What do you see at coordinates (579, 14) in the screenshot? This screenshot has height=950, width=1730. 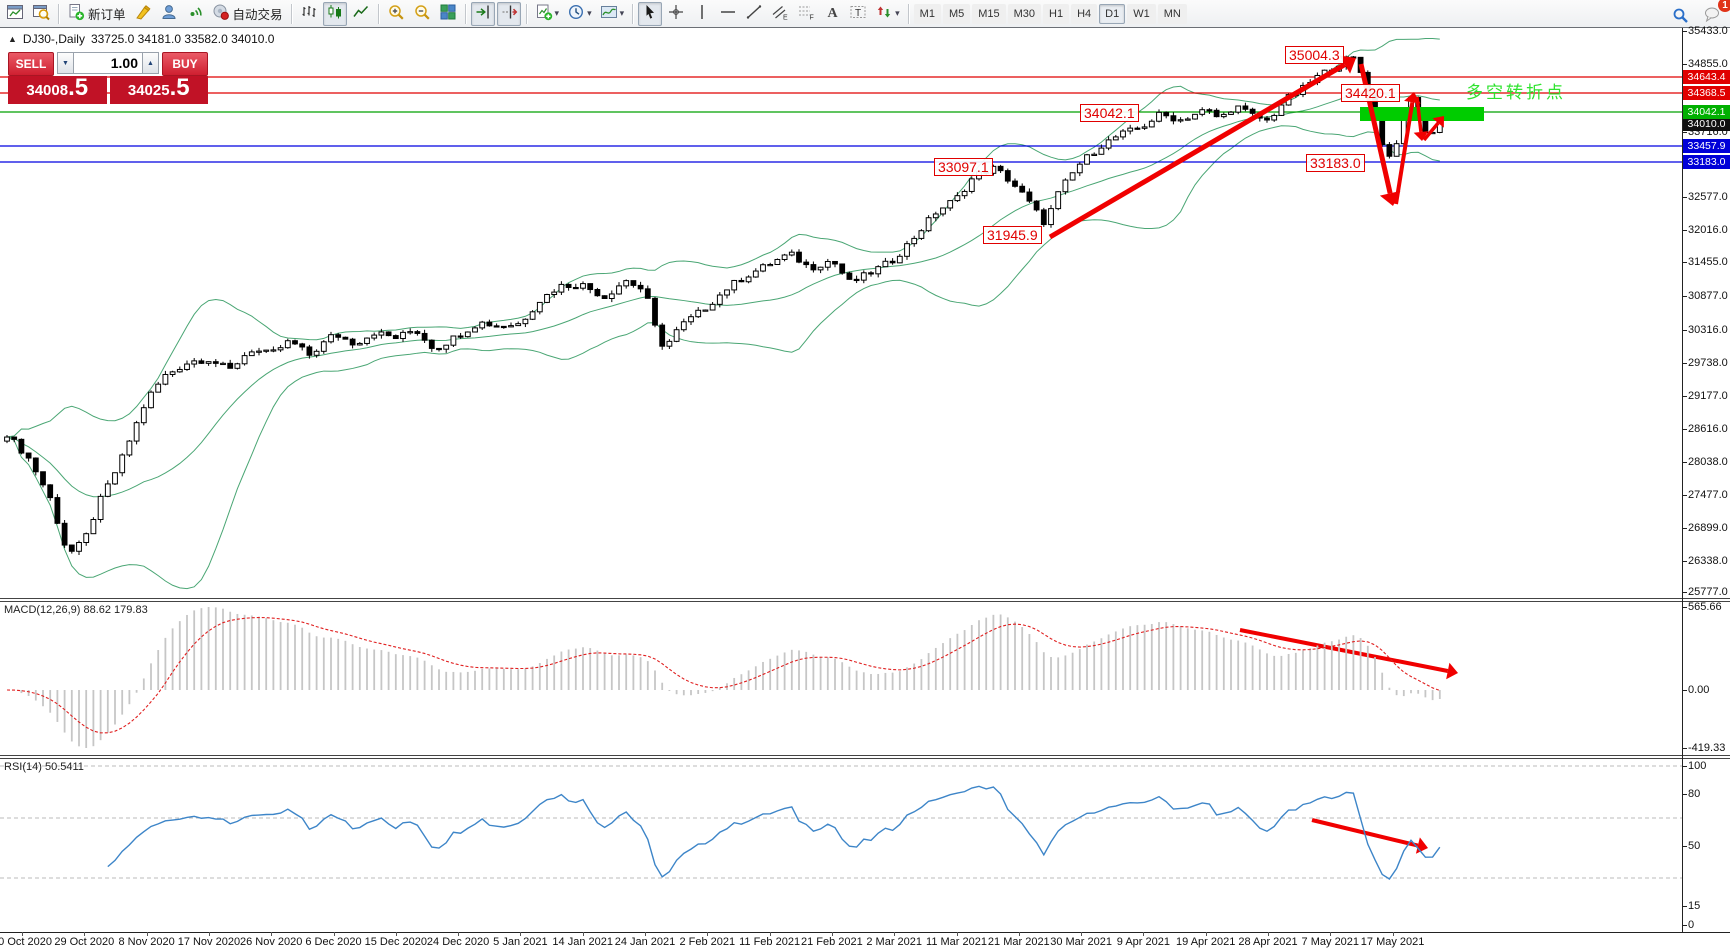 I see `period-dropdown: ▾` at bounding box center [579, 14].